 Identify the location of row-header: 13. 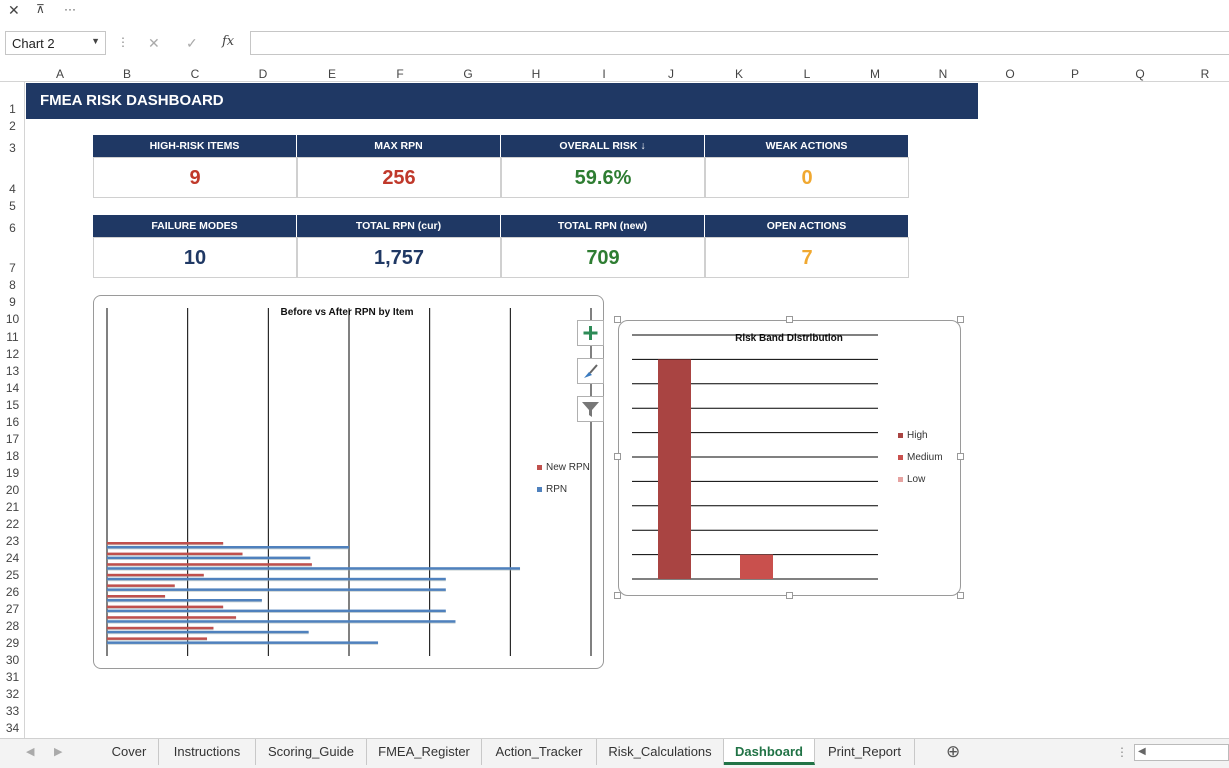
(12, 371).